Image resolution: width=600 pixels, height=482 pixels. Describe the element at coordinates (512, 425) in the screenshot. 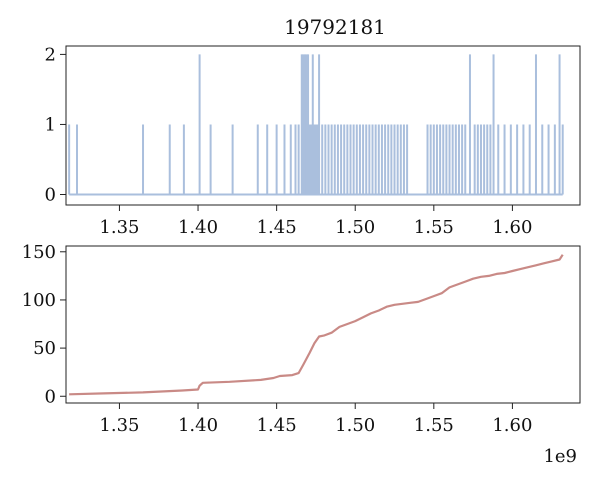

I see `bottom-x-tick-label: 1.60` at that location.